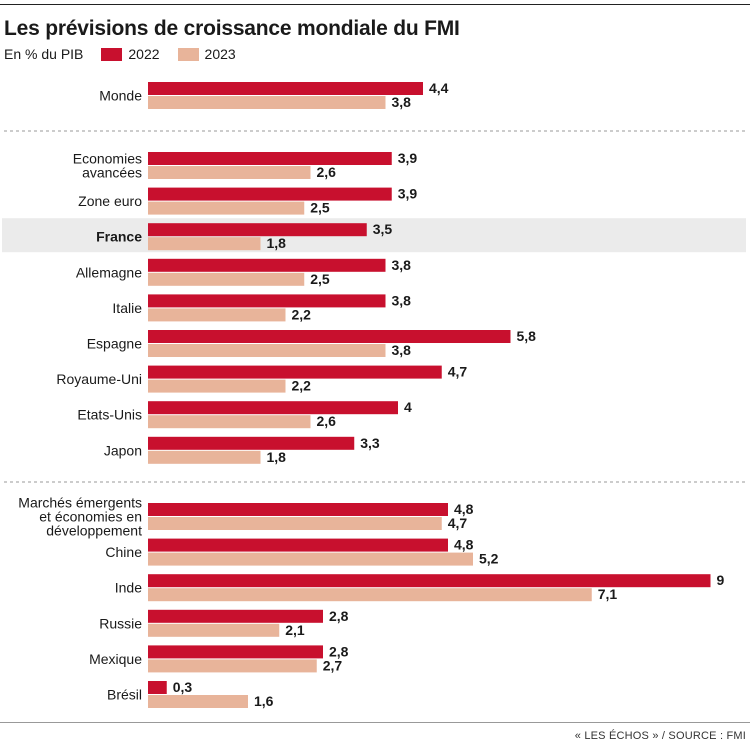 This screenshot has height=745, width=750. What do you see at coordinates (80, 503) in the screenshot?
I see `category-label-line: Marchés émergents` at bounding box center [80, 503].